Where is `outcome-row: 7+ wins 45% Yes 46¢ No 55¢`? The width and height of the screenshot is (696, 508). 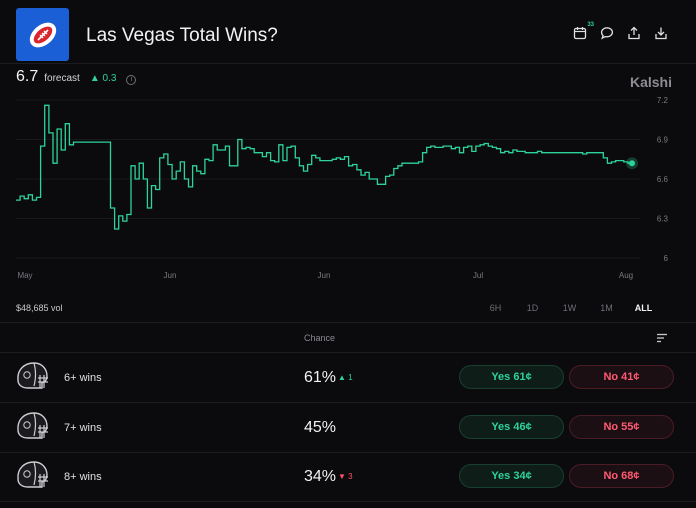 outcome-row: 7+ wins 45% Yes 46¢ No 55¢ is located at coordinates (348, 427).